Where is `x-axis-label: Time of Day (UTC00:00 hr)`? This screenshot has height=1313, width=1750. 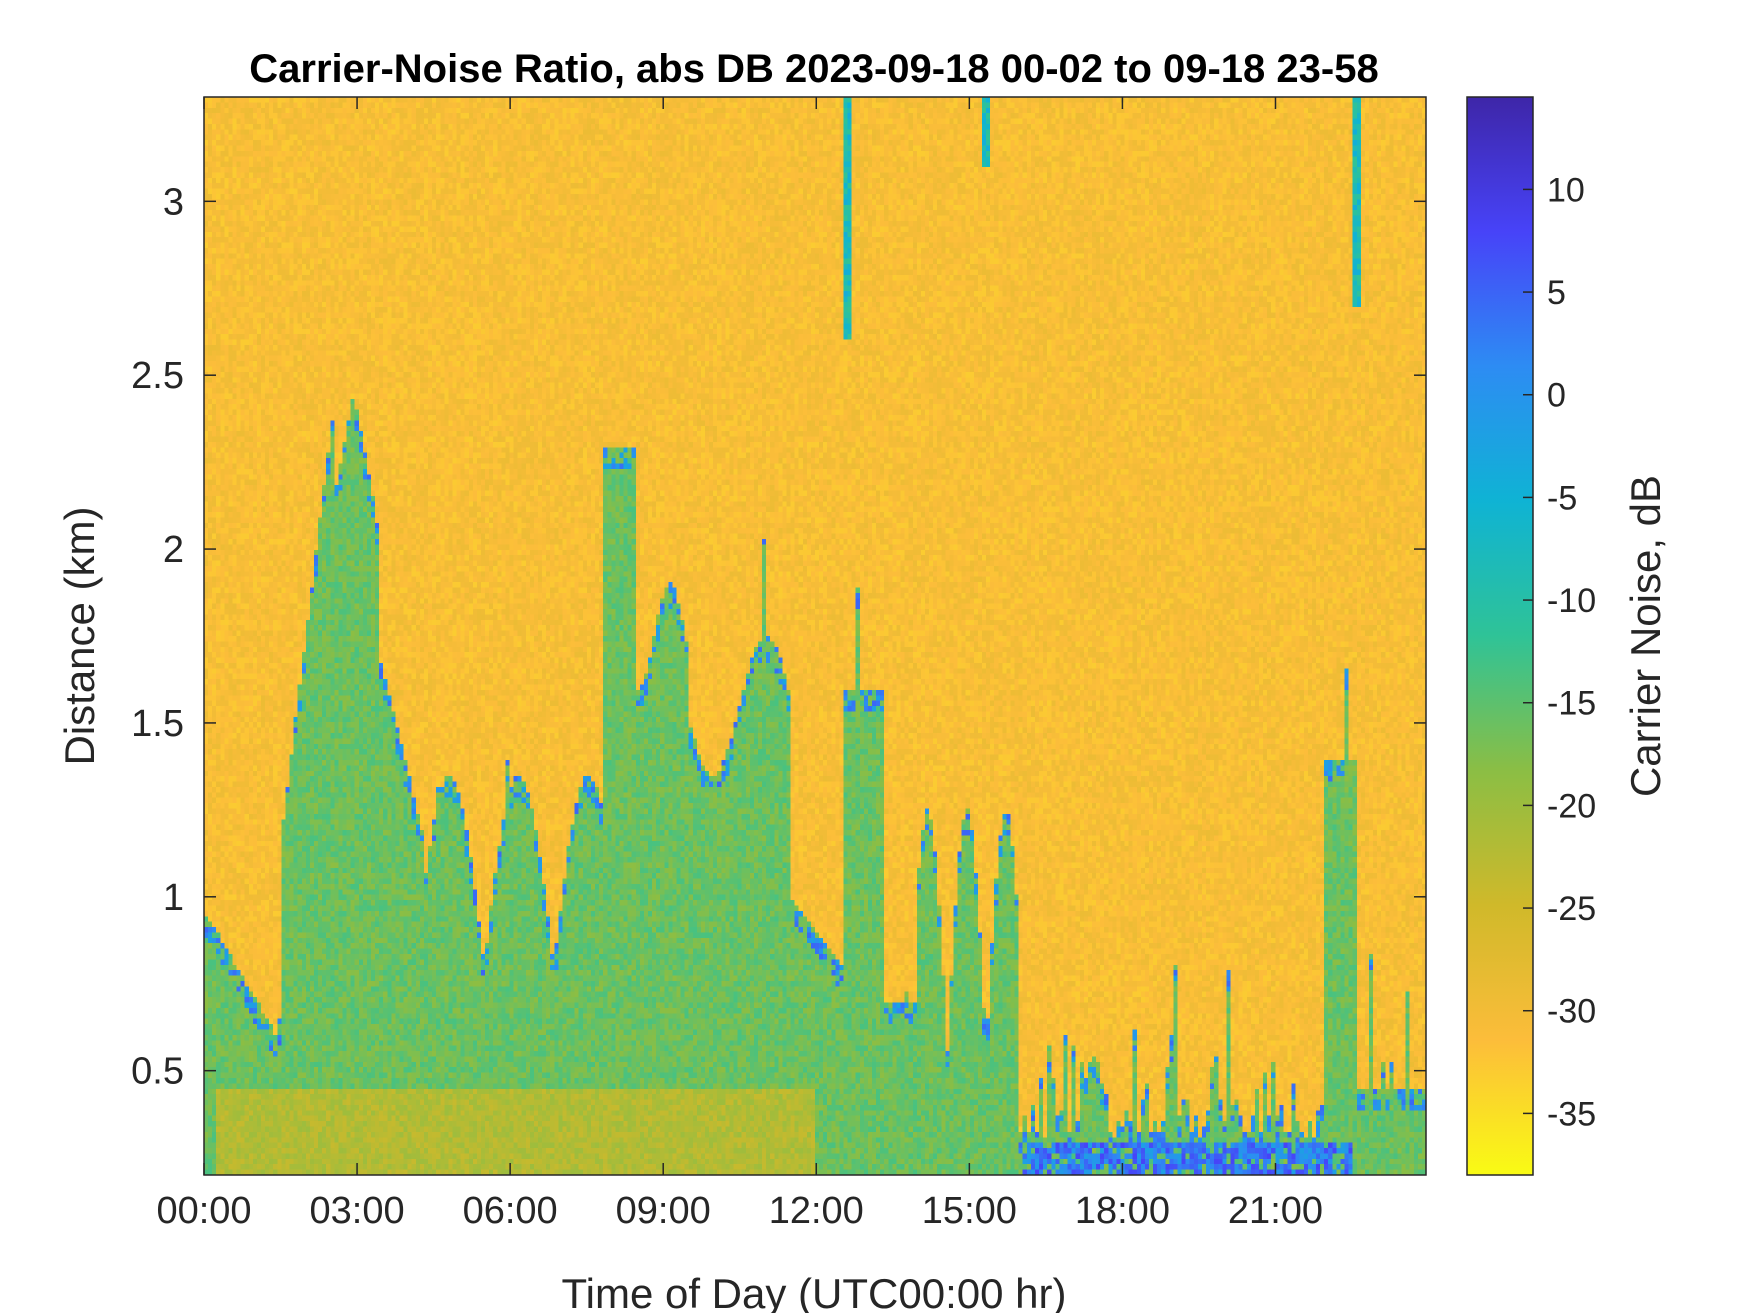 x-axis-label: Time of Day (UTC00:00 hr) is located at coordinates (814, 1291).